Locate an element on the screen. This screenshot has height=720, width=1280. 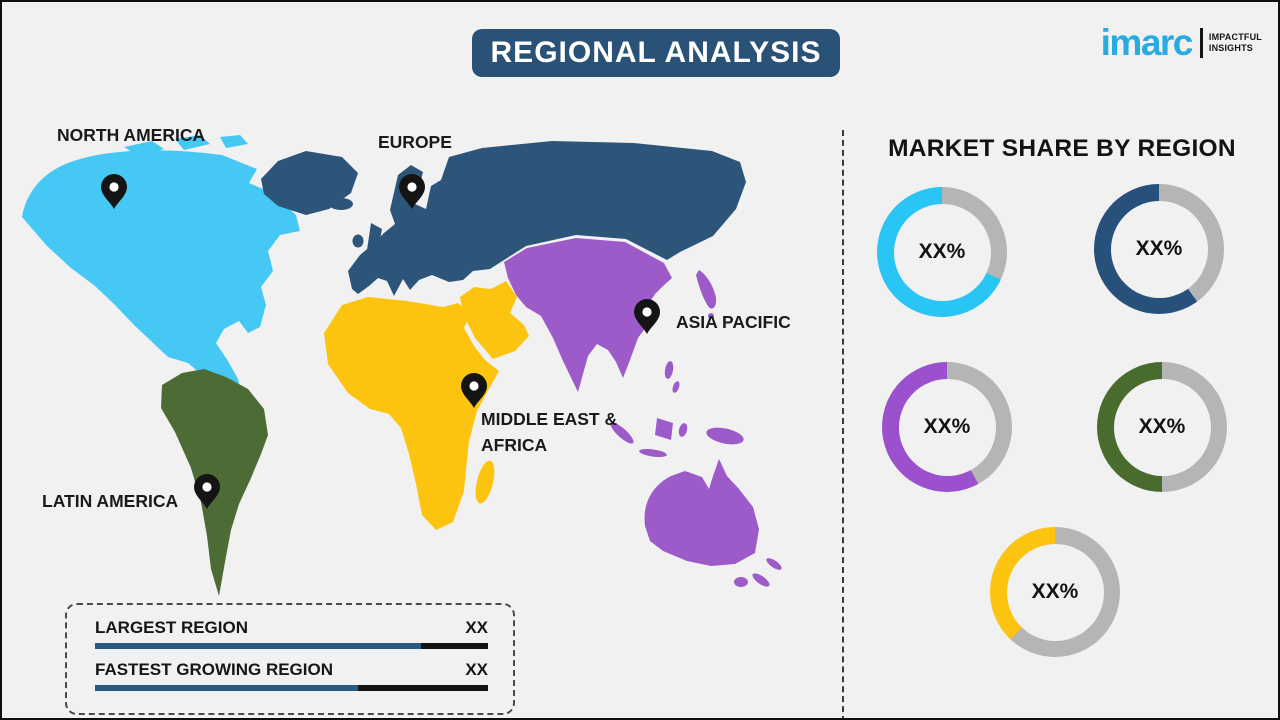
fastest-growing-region-label: FASTEST GROWING REGION is located at coordinates (214, 669).